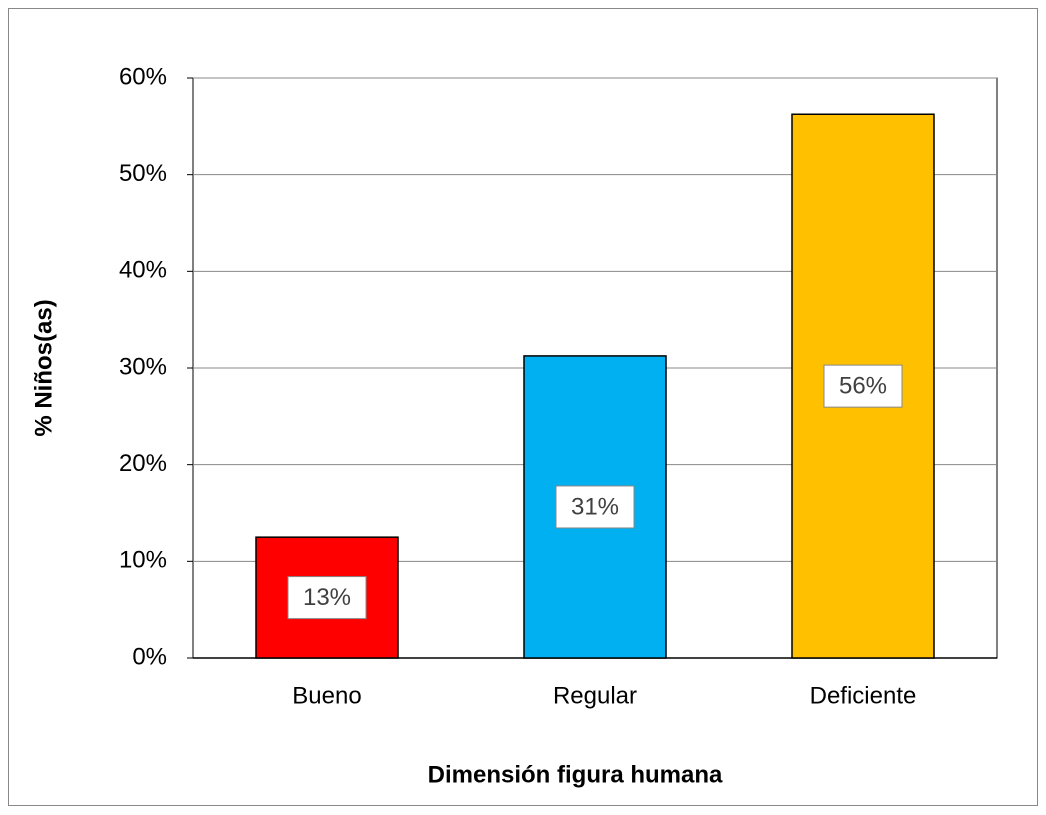 The height and width of the screenshot is (815, 1046). I want to click on data-label: 13%, so click(327, 597).